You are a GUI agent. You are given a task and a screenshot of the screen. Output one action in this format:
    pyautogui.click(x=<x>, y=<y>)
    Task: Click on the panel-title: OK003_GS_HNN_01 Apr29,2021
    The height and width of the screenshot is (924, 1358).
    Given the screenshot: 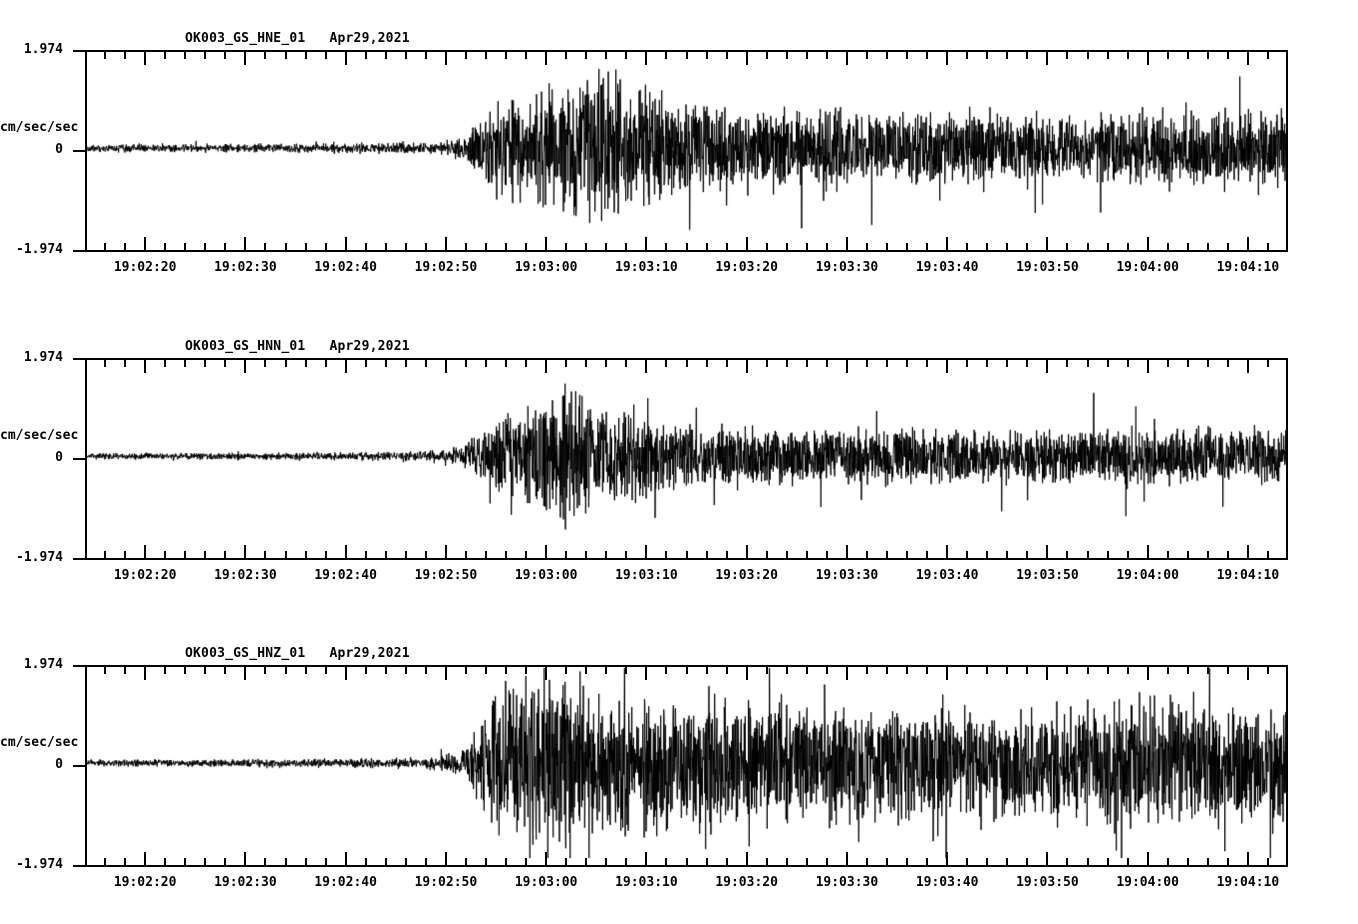 What is the action you would take?
    pyautogui.click(x=297, y=346)
    